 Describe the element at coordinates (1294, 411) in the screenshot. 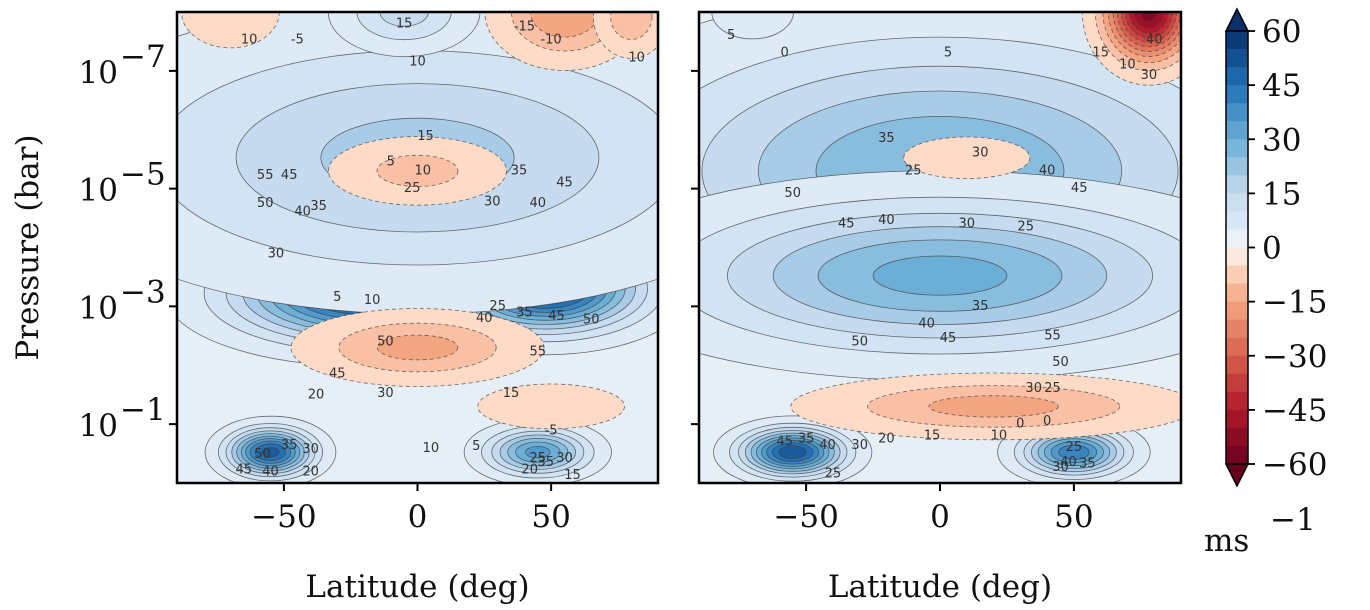

I see `colorbar-tick-label: −45` at that location.